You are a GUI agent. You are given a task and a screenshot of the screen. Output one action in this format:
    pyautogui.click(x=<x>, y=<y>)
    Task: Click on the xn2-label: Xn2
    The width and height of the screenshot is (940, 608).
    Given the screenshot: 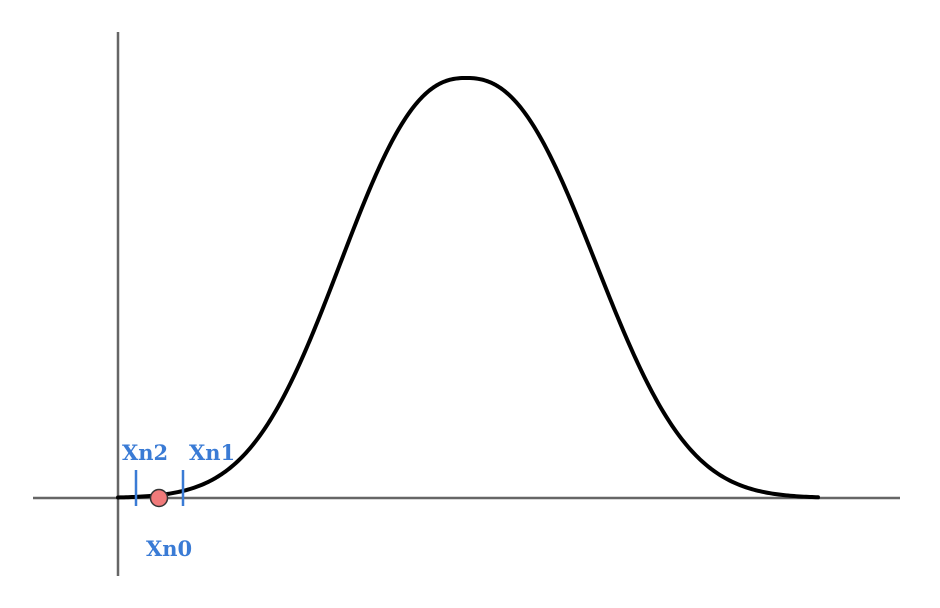 What is the action you would take?
    pyautogui.click(x=145, y=452)
    